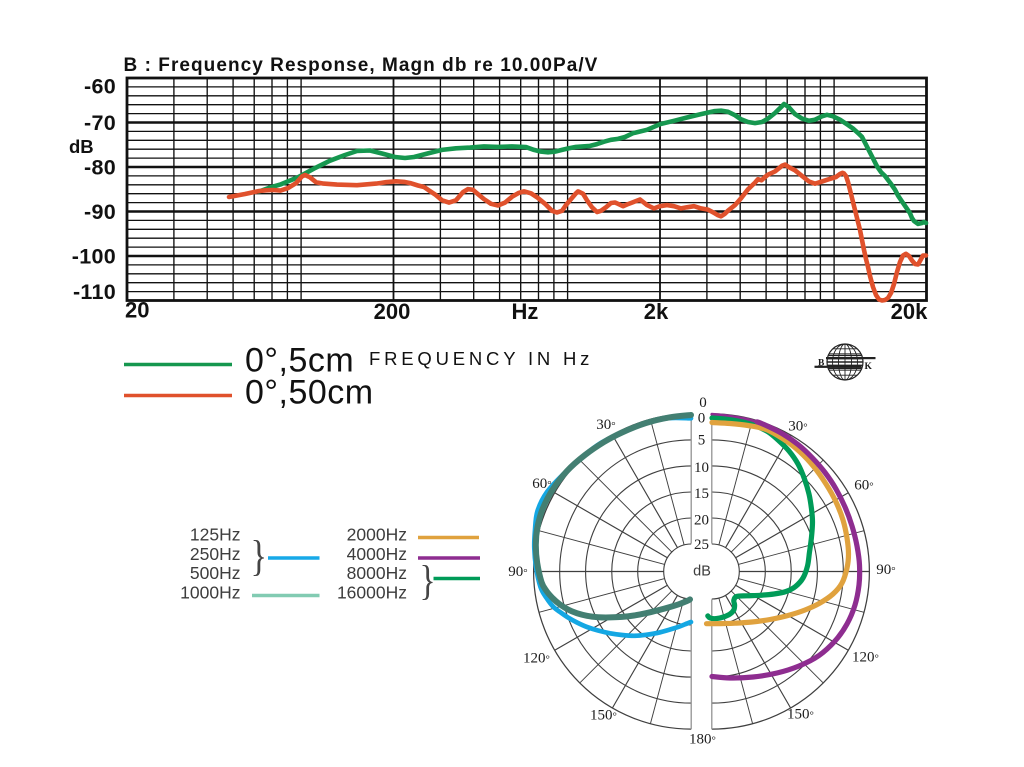 Image resolution: width=1024 pixels, height=767 pixels. What do you see at coordinates (377, 535) in the screenshot?
I see `svg-text: 2000Hz` at bounding box center [377, 535].